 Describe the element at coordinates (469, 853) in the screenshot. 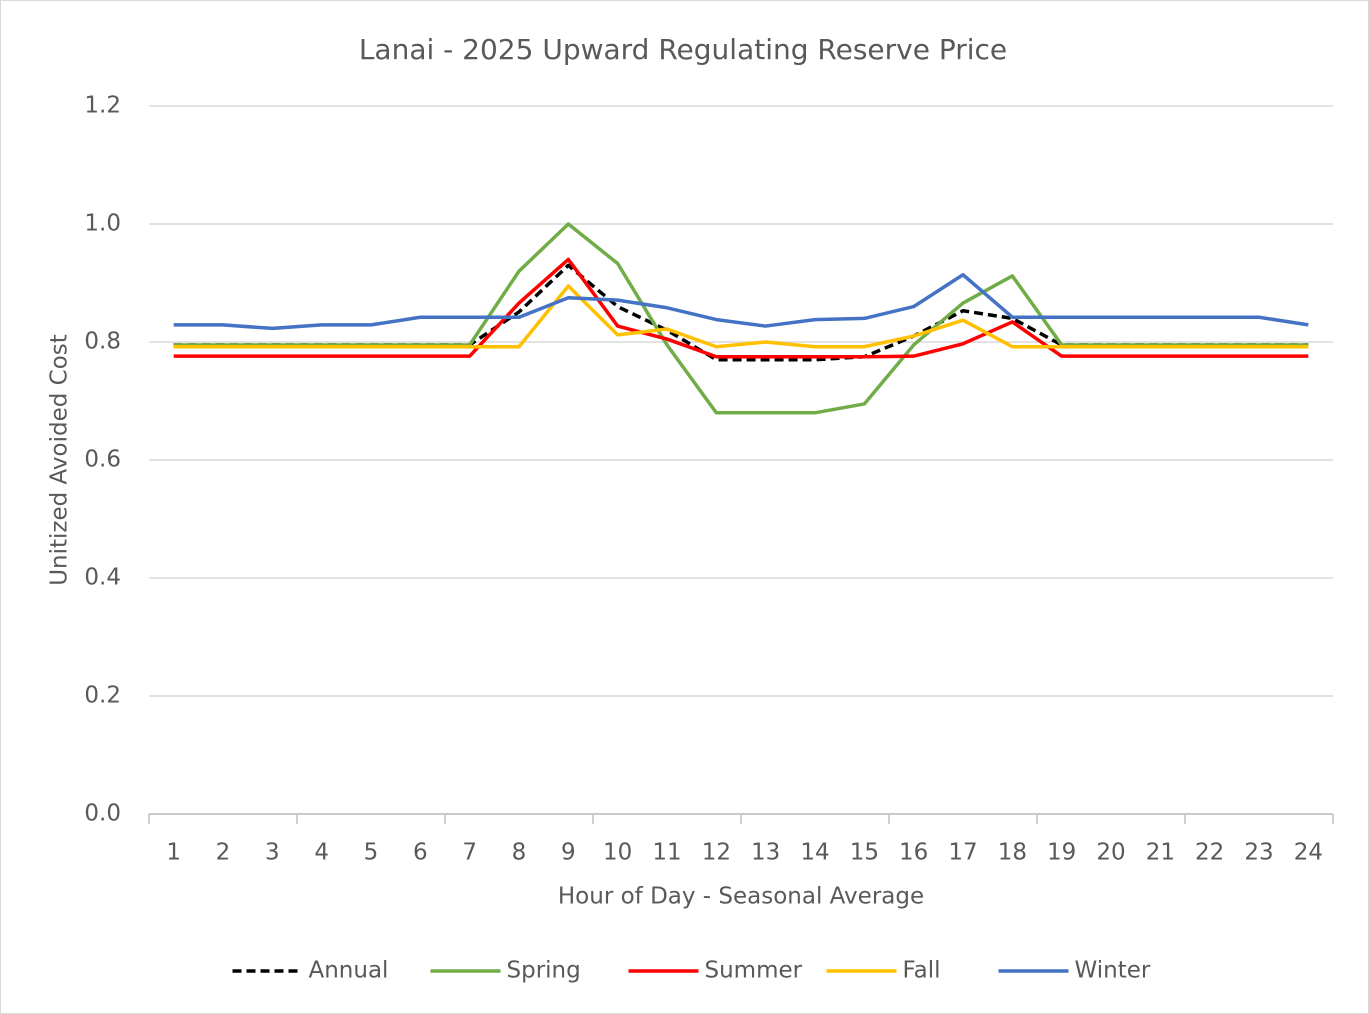

I see `x-tick-label: 7` at that location.